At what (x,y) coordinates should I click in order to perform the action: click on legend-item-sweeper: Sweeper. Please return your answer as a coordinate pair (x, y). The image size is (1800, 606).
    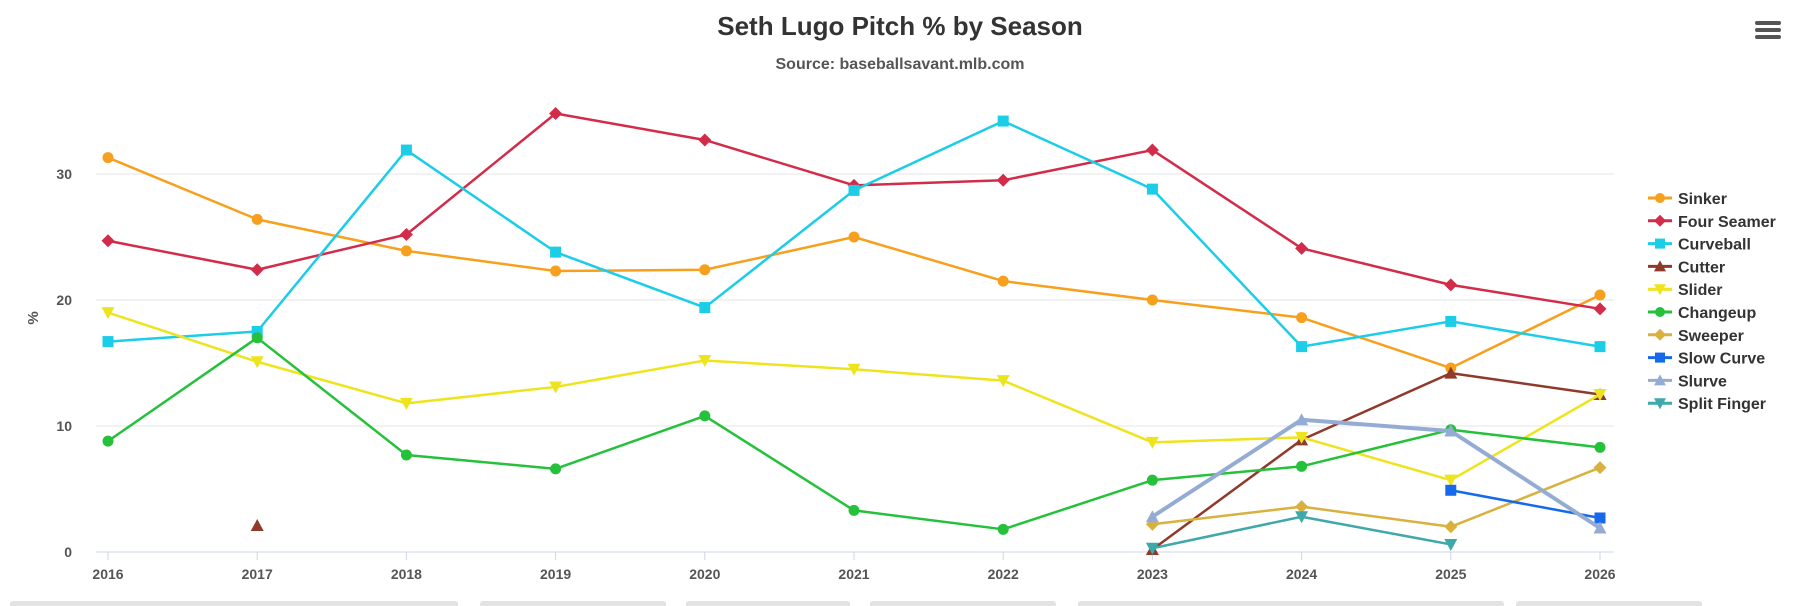
    Looking at the image, I should click on (1696, 336).